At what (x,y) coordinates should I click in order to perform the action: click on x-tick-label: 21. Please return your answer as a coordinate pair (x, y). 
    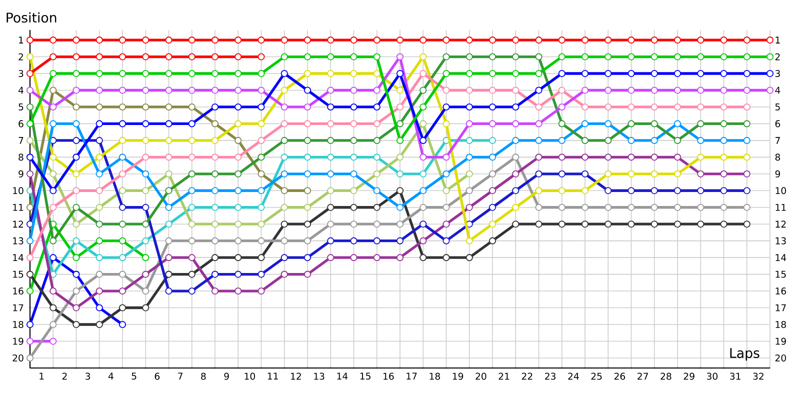
    Looking at the image, I should click on (504, 376).